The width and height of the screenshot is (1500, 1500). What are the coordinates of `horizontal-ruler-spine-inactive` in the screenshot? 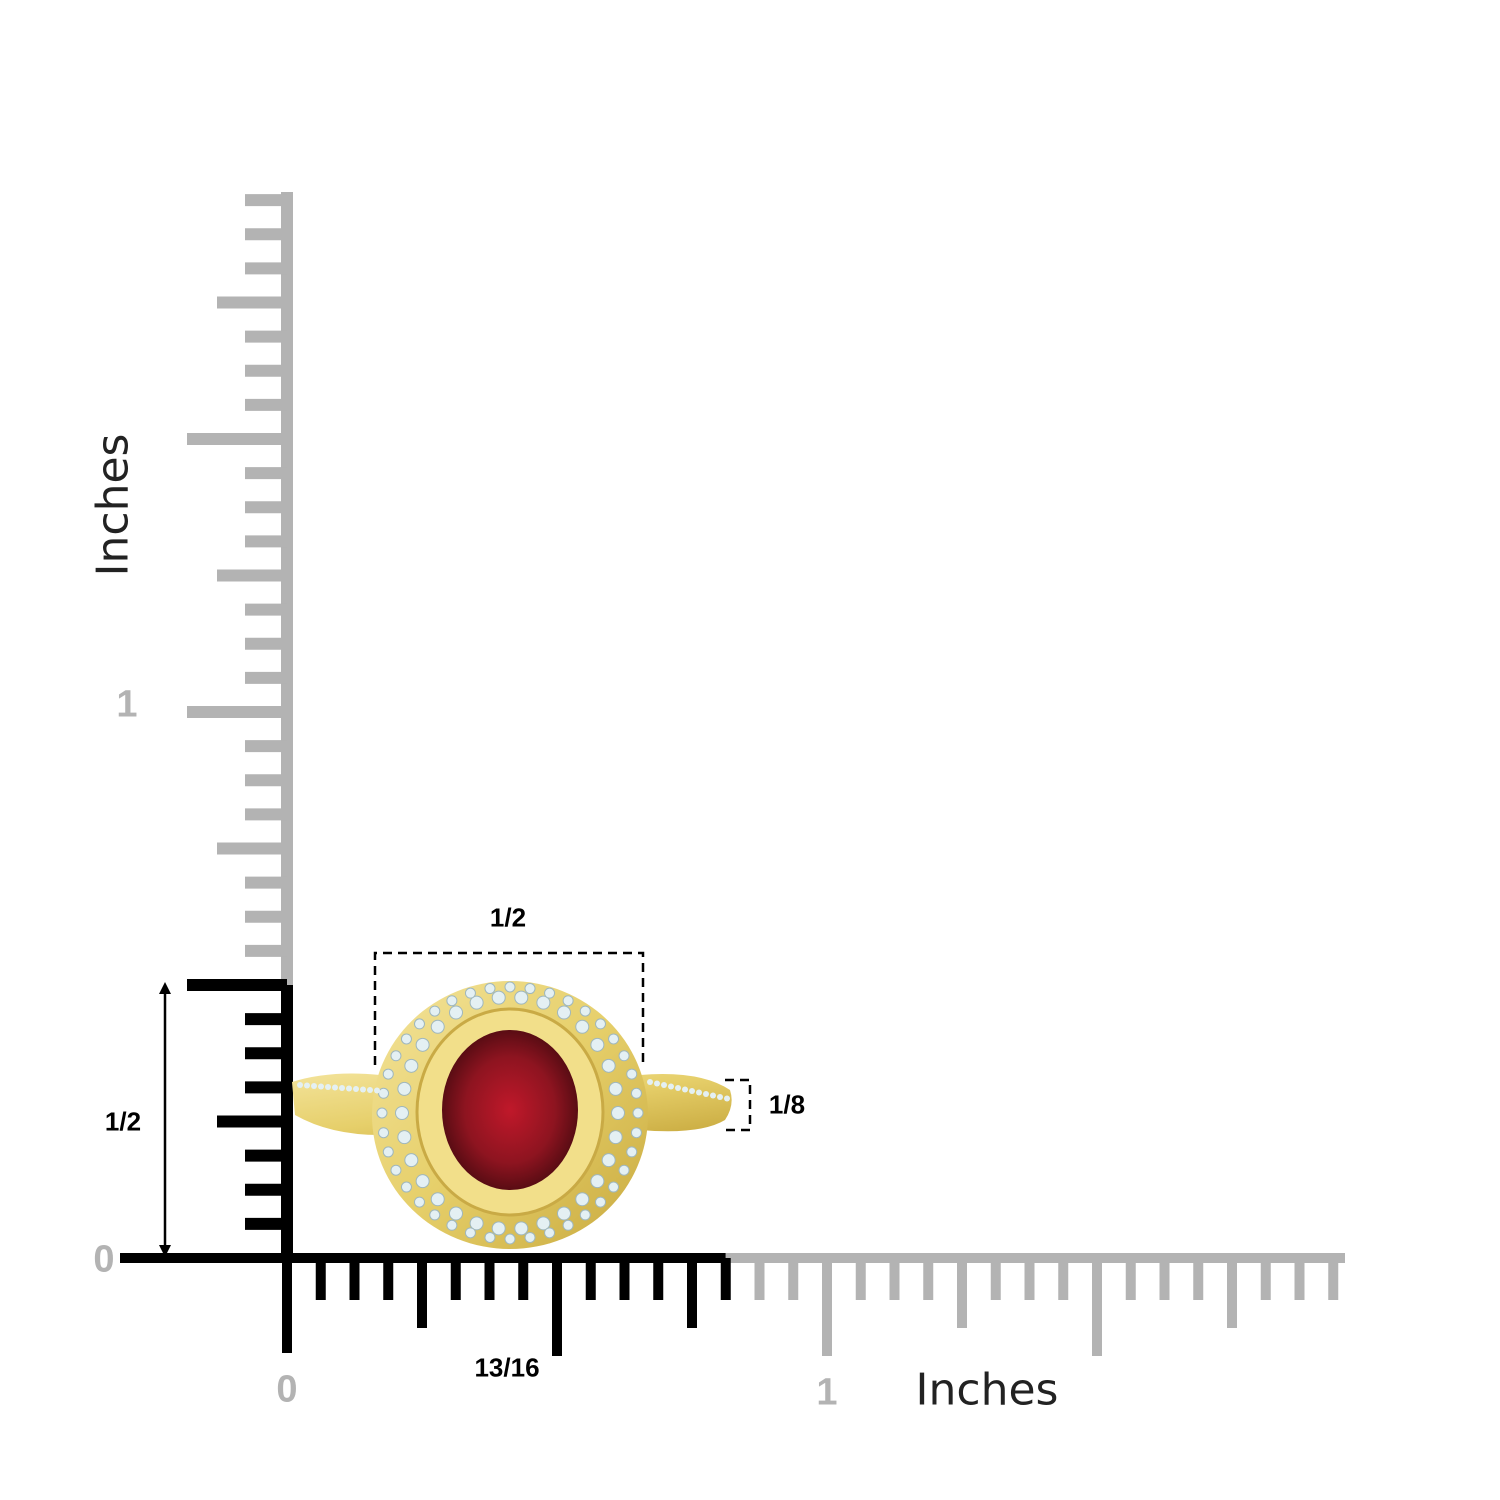 It's located at (1035, 1258).